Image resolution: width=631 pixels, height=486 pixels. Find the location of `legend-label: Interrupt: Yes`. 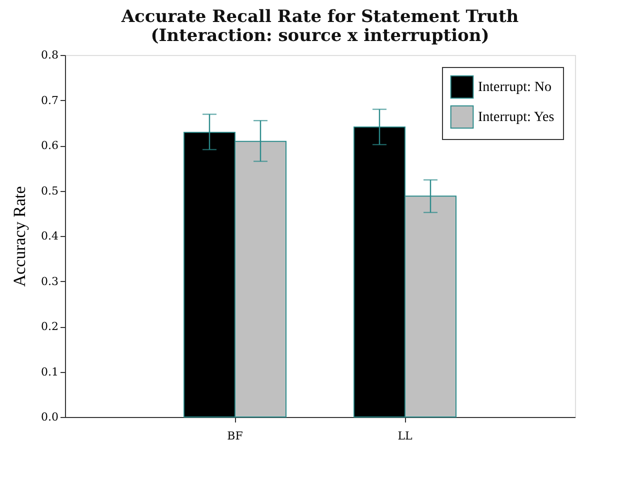

legend-label: Interrupt: Yes is located at coordinates (516, 117).